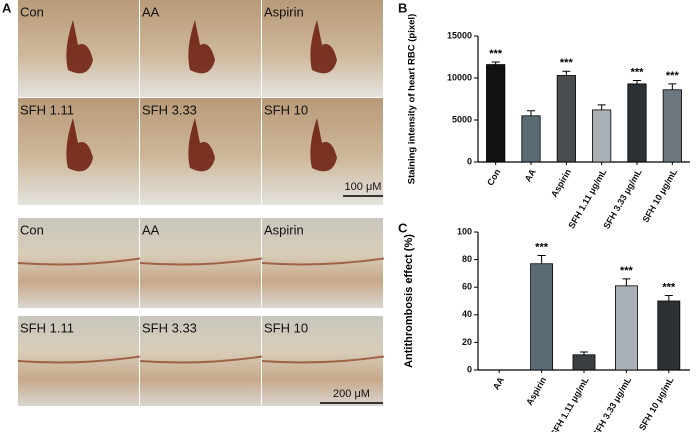 The width and height of the screenshot is (697, 432). I want to click on y-tick-label: 60, so click(467, 287).